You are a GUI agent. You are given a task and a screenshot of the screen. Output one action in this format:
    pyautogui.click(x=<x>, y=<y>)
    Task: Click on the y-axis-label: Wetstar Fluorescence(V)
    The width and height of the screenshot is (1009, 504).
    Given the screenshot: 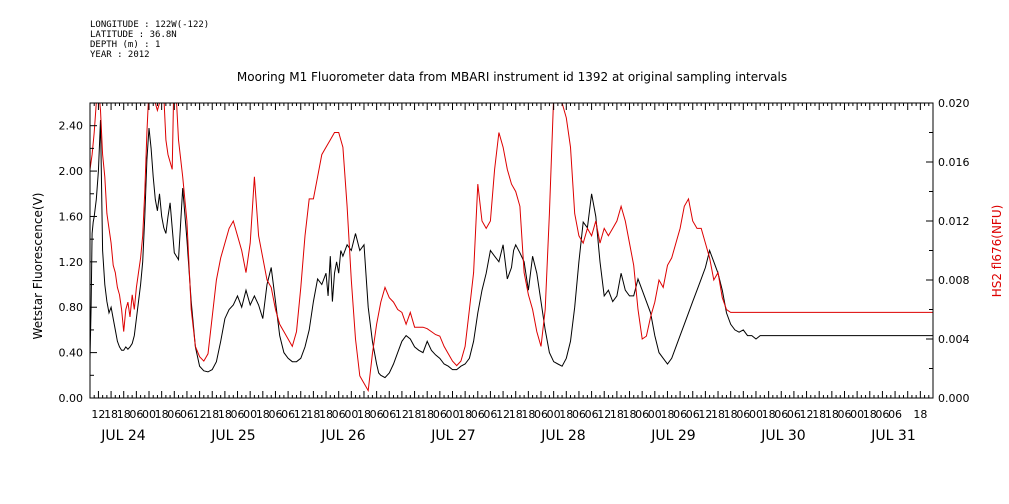 What is the action you would take?
    pyautogui.click(x=38, y=266)
    